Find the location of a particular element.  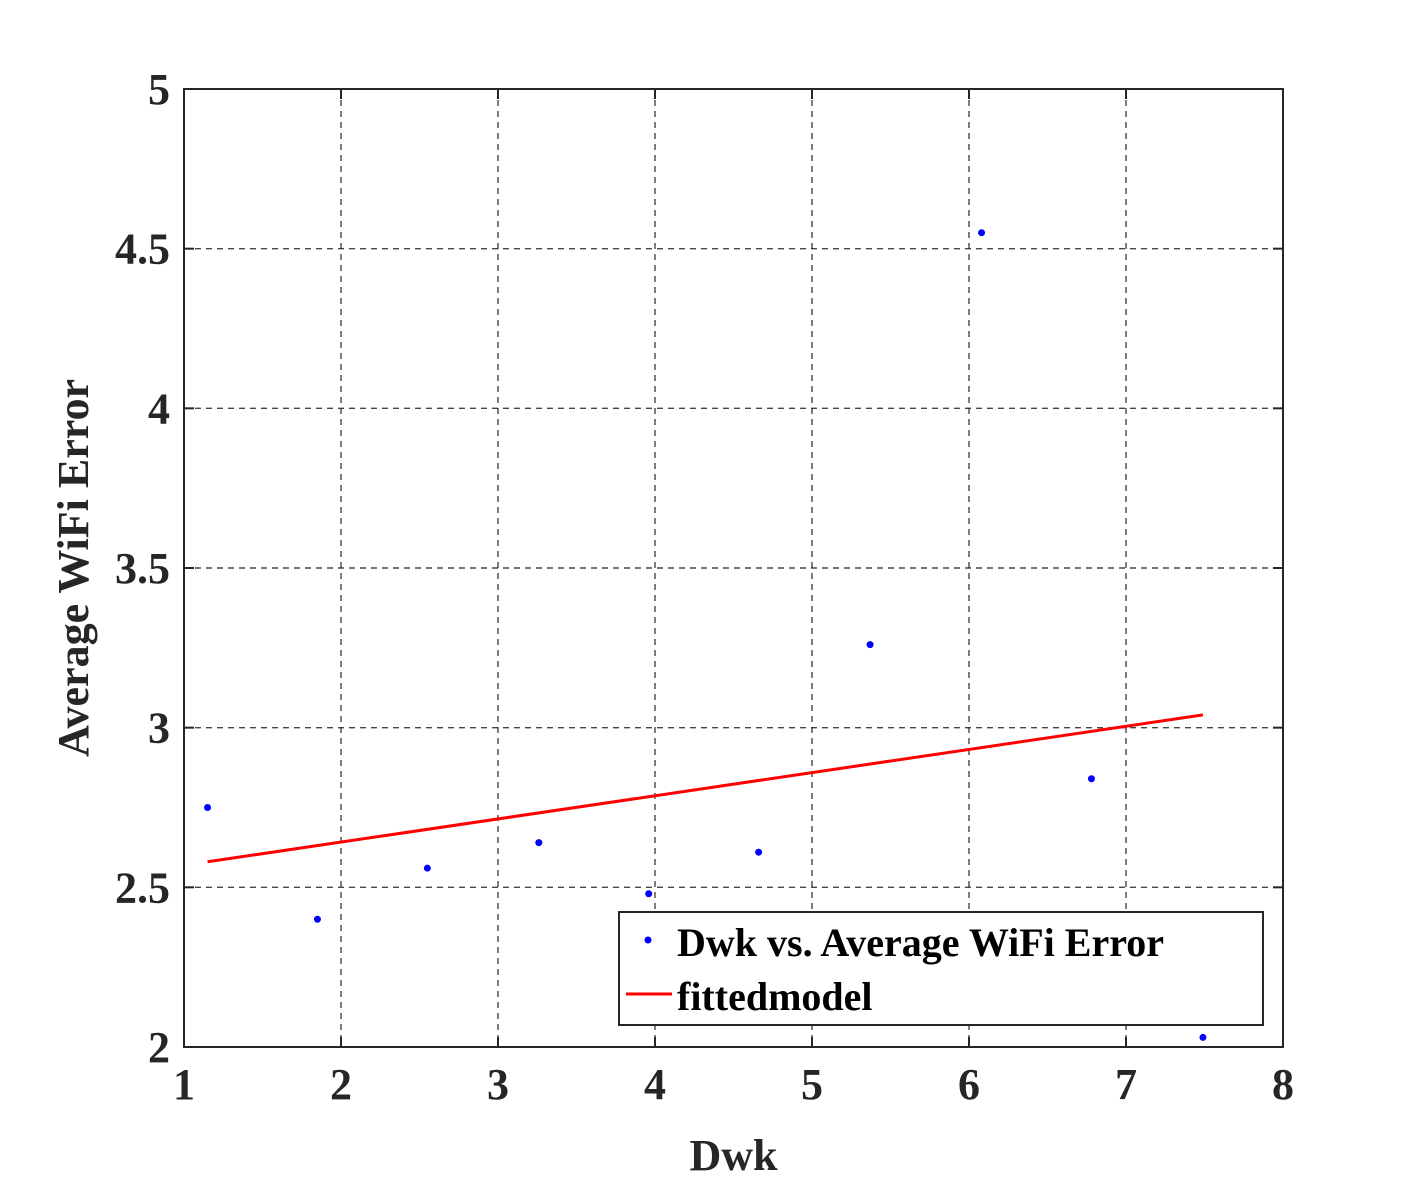

x-tick-label: 6 is located at coordinates (969, 1084).